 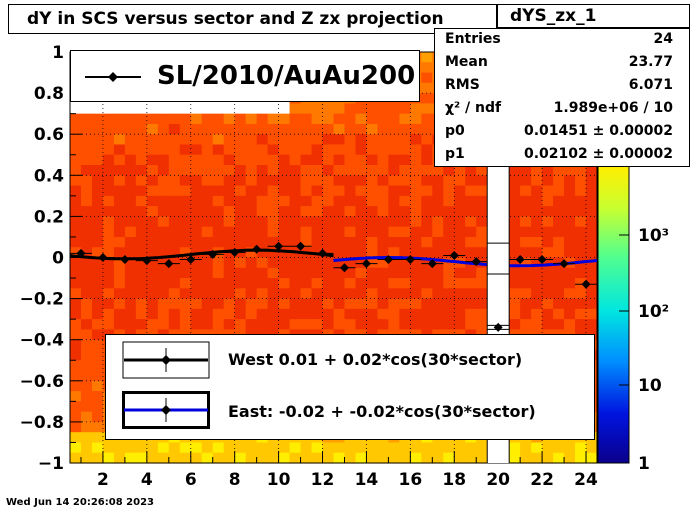 What do you see at coordinates (42, 300) in the screenshot?
I see `y-tick-label: −0.2` at bounding box center [42, 300].